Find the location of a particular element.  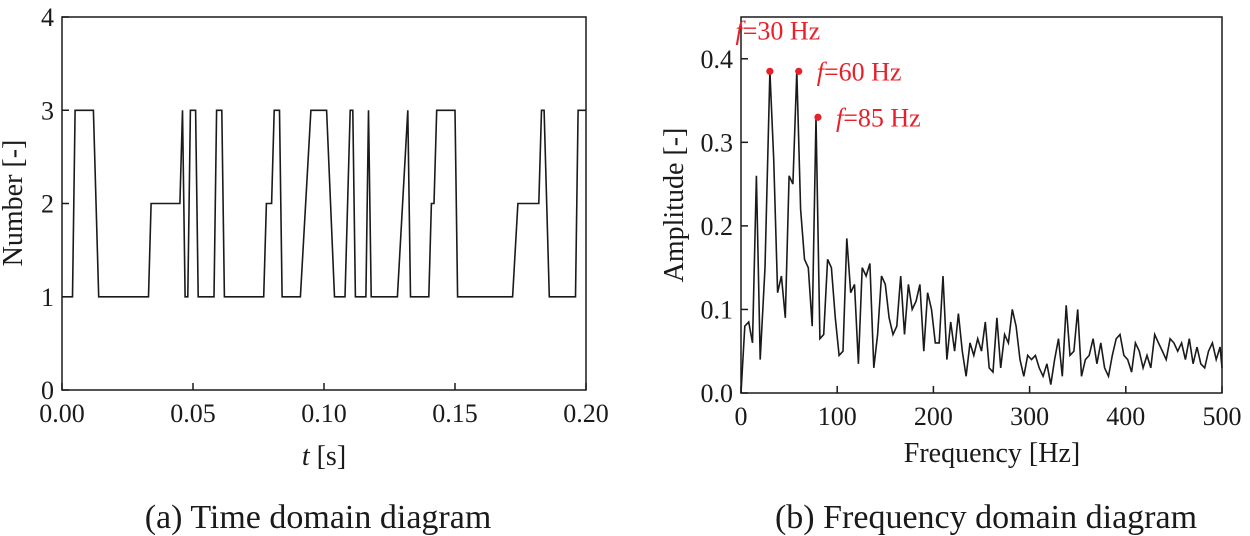

peak-label-var-1: f is located at coordinates (822, 71).